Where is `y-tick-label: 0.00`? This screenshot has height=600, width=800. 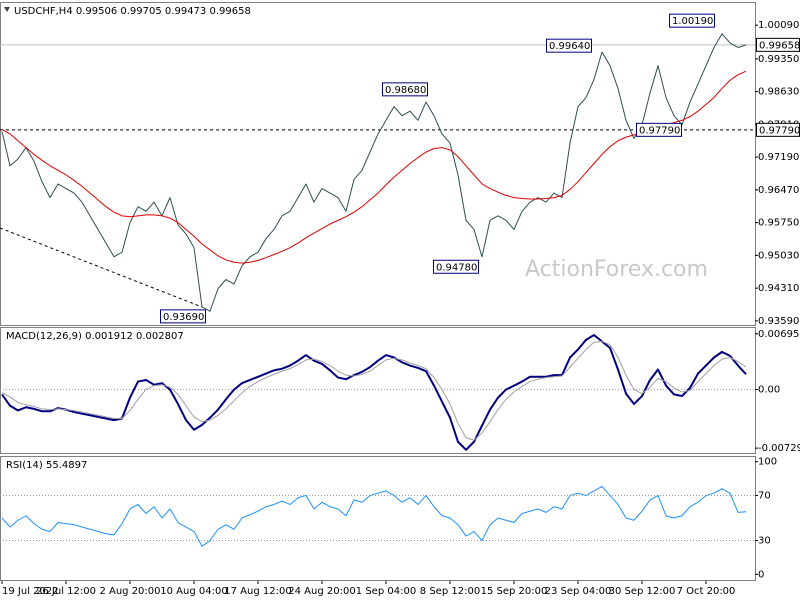 y-tick-label: 0.00 is located at coordinates (769, 390).